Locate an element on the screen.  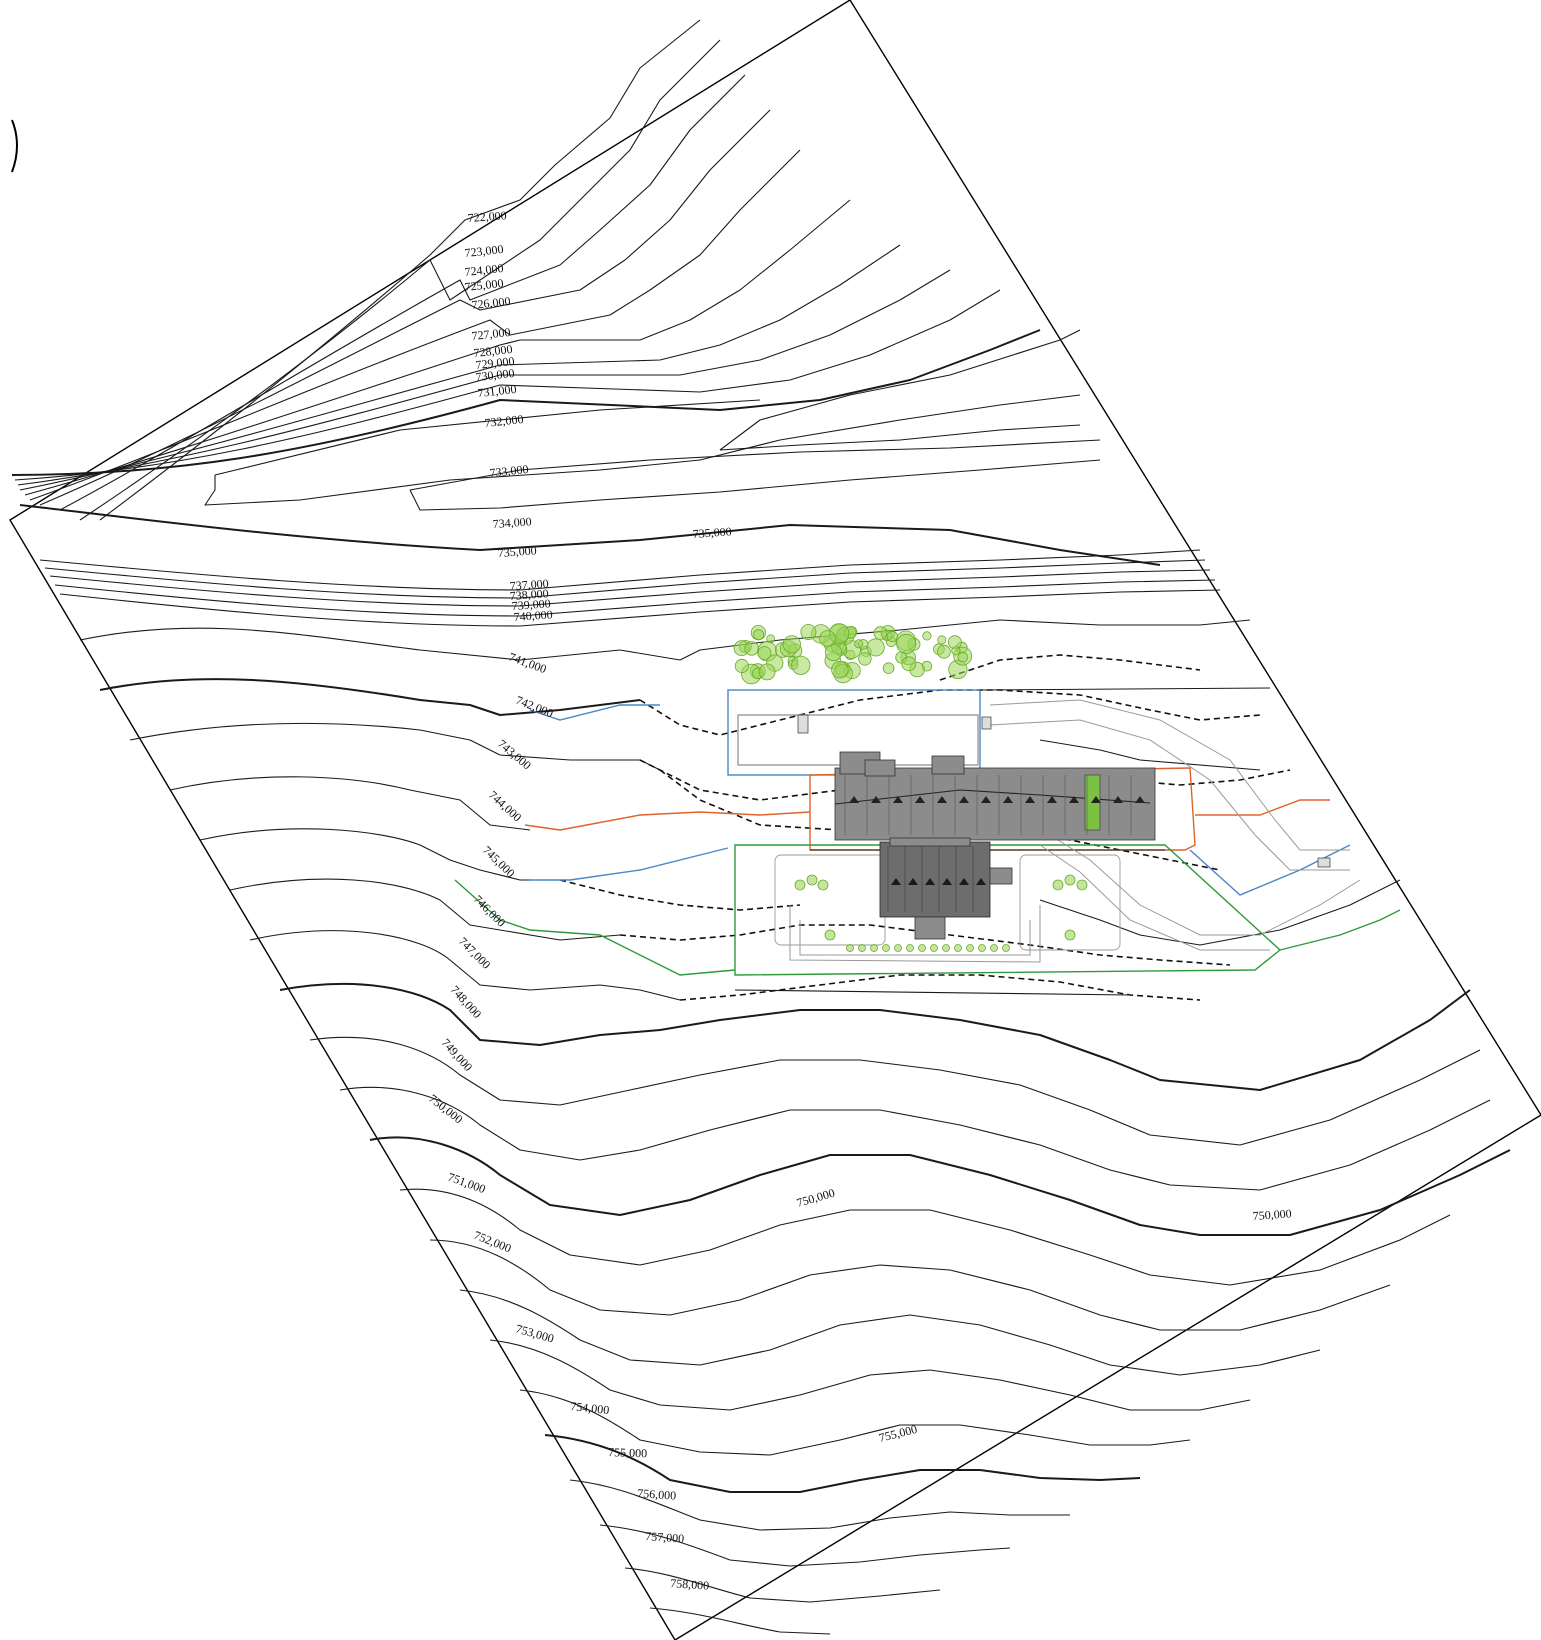
contour-label: 754,000 is located at coordinates (590, 1408).